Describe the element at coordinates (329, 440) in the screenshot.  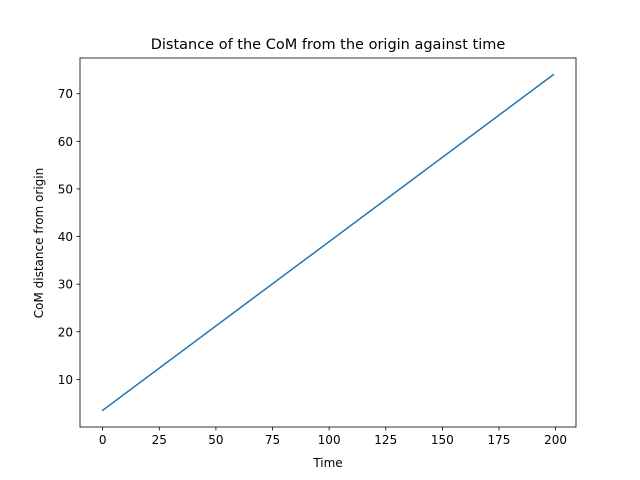
I see `x-tick-label: 100` at that location.